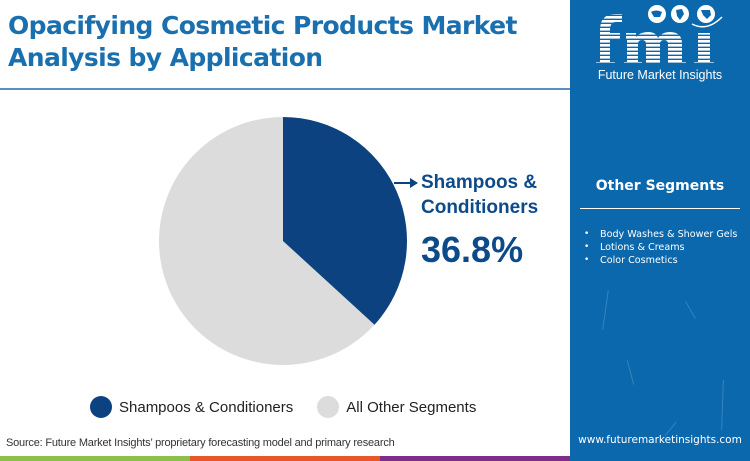 The image size is (750, 461). What do you see at coordinates (262, 25) in the screenshot?
I see `title-line-1: Opacifying Cosmetic Products Market` at bounding box center [262, 25].